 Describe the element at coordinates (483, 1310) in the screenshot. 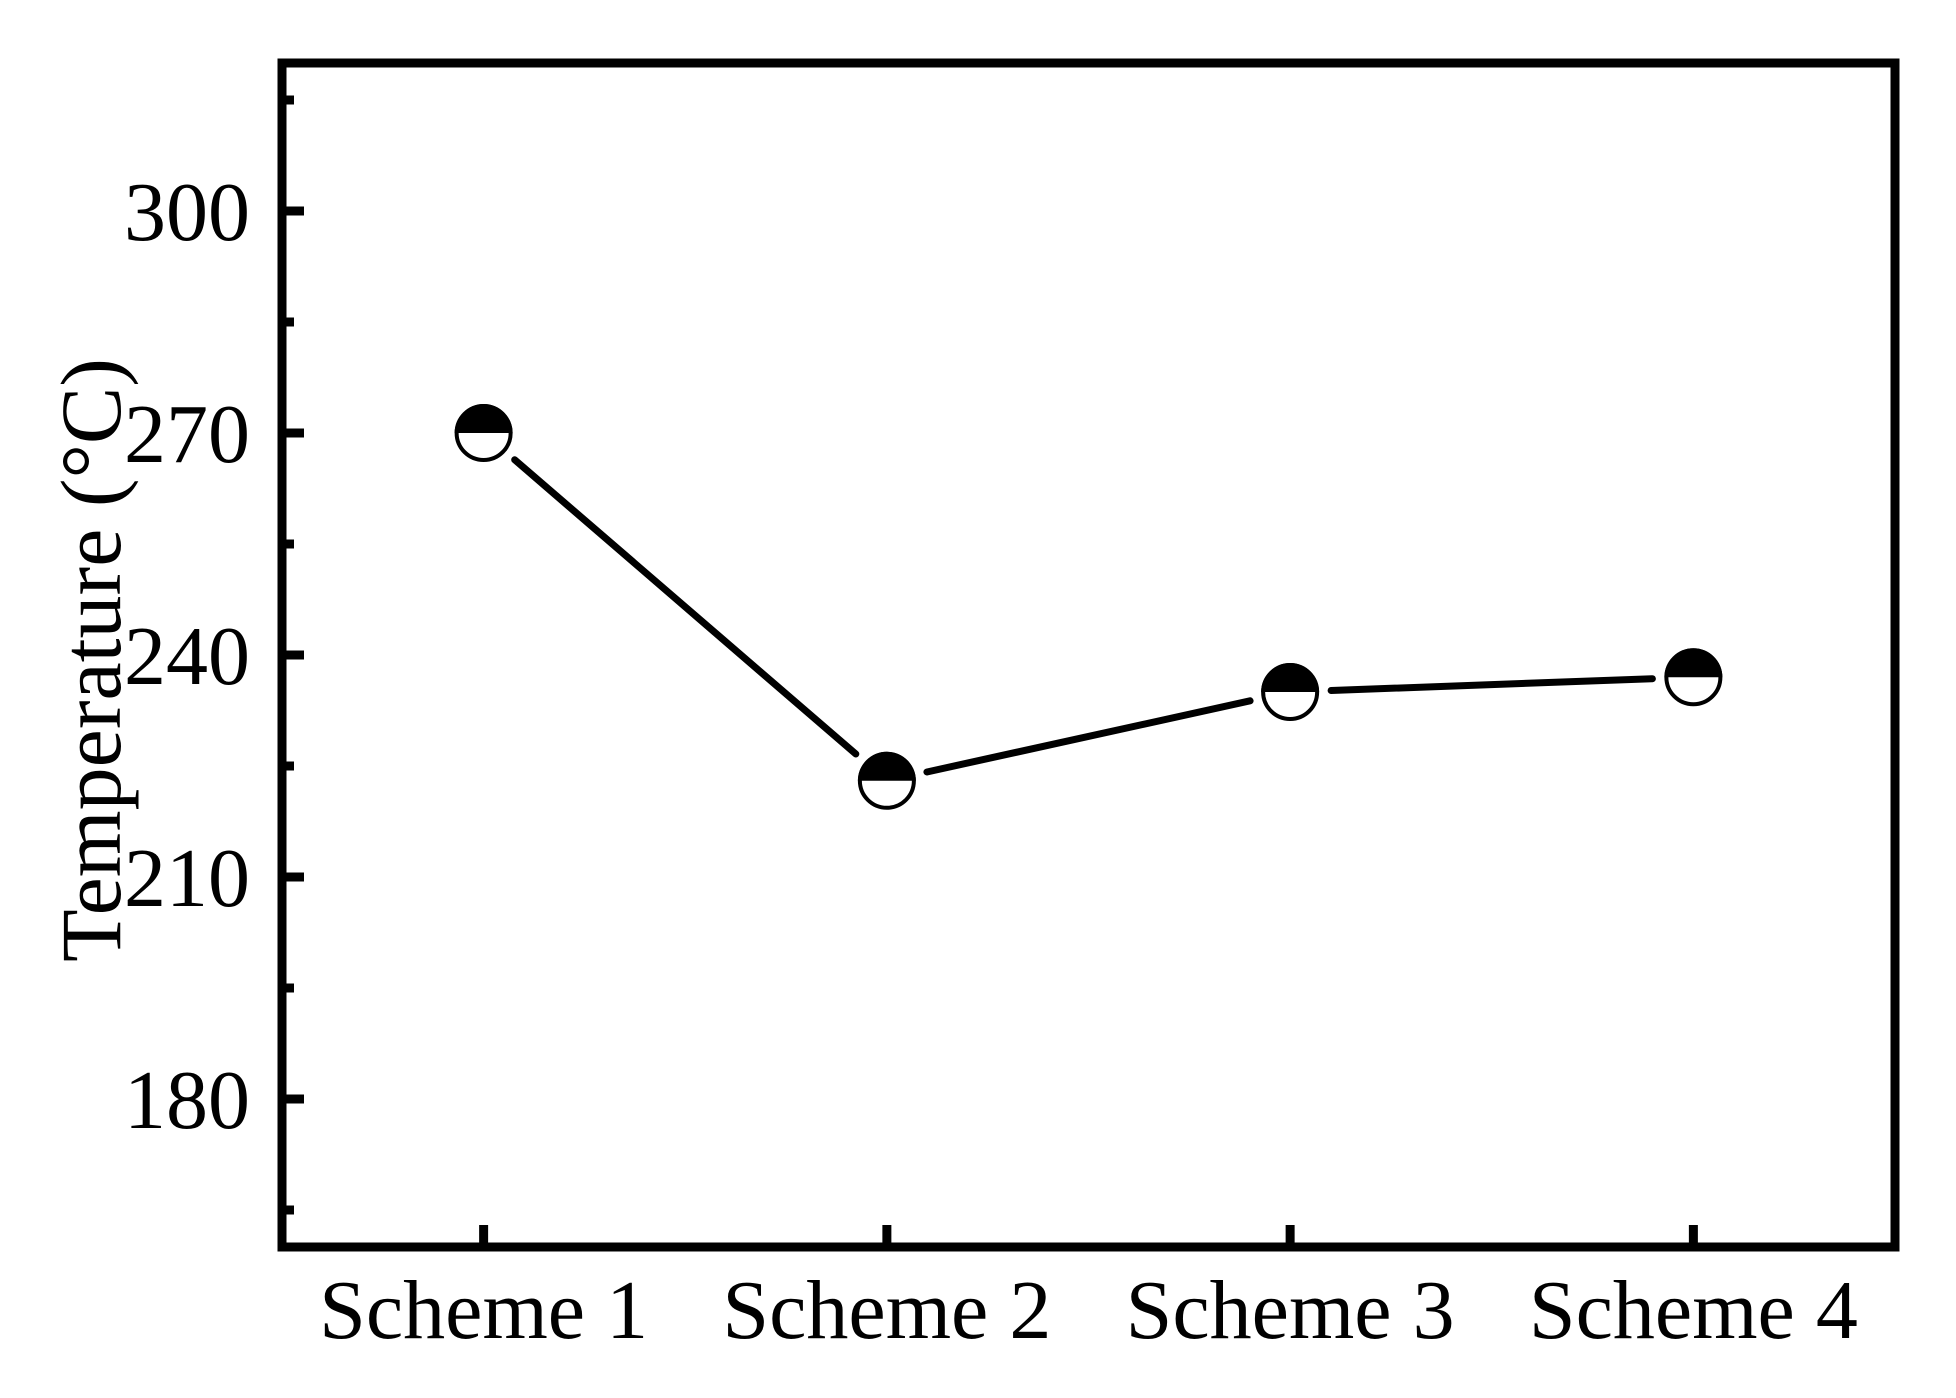

I see `x-category-label: Scheme 1` at that location.